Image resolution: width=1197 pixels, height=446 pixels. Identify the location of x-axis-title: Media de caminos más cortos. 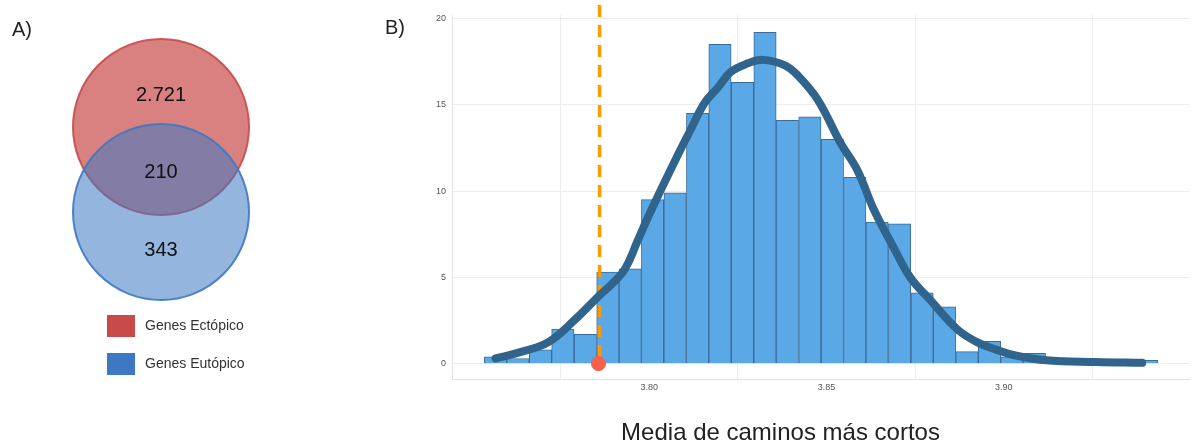
(780, 431).